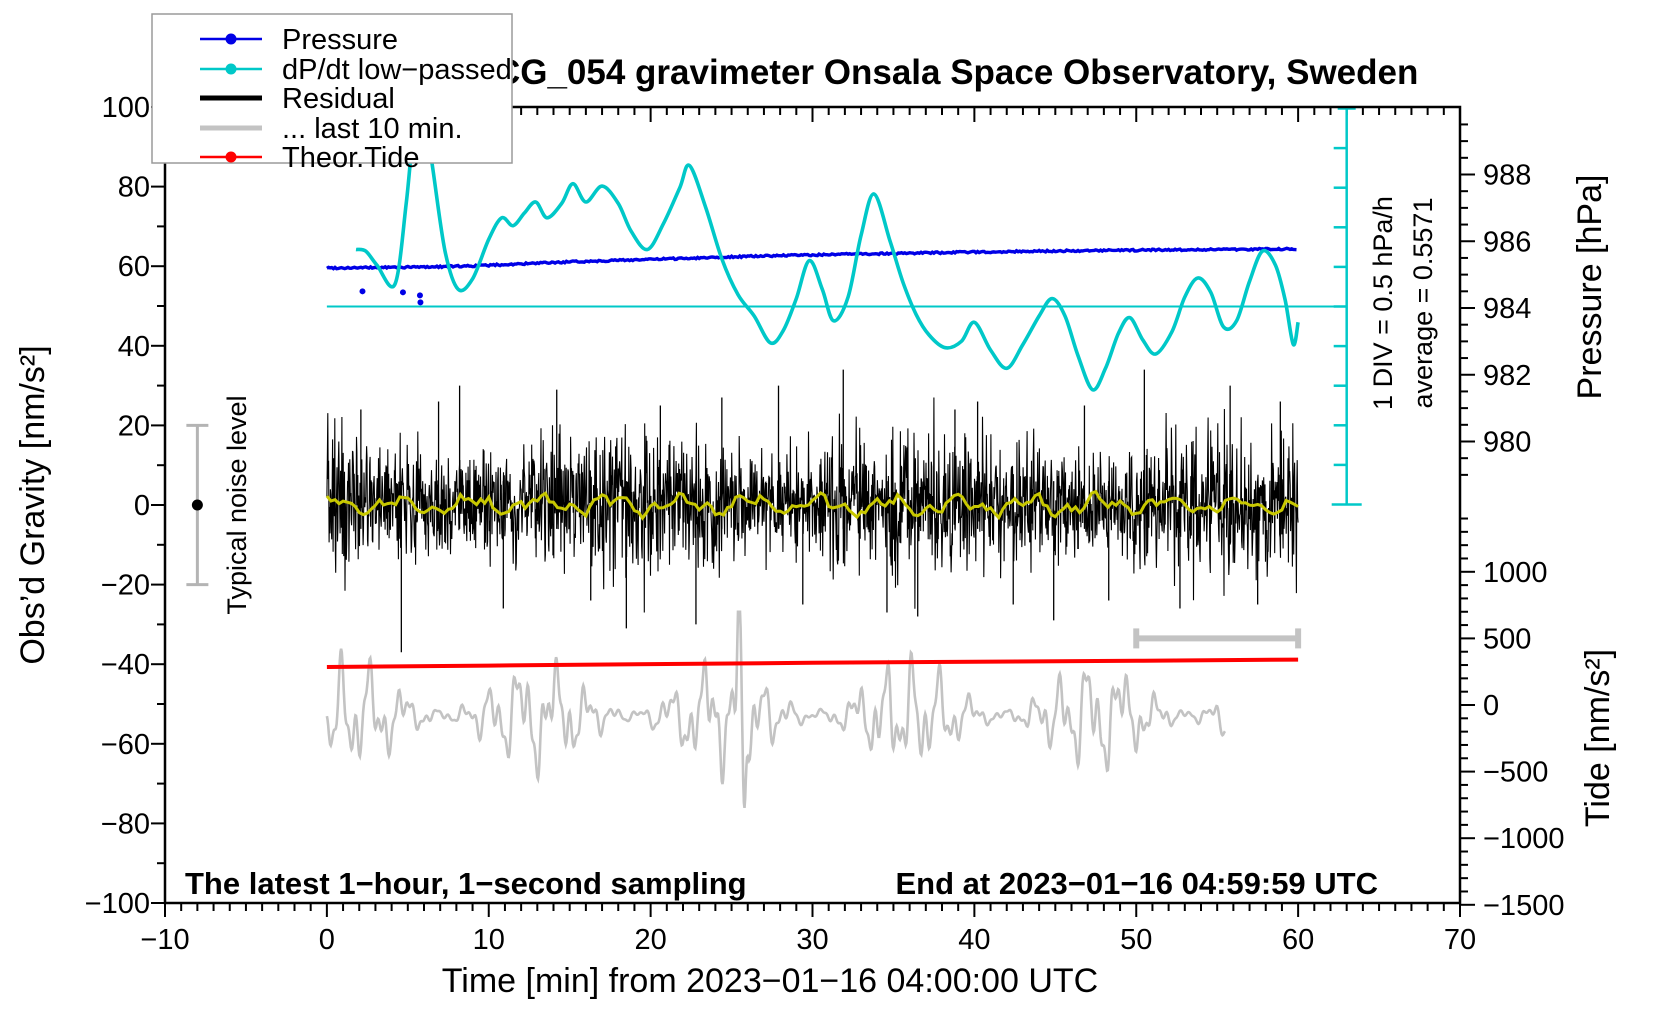  What do you see at coordinates (974, 940) in the screenshot?
I see `x-tick-label: 40` at bounding box center [974, 940].